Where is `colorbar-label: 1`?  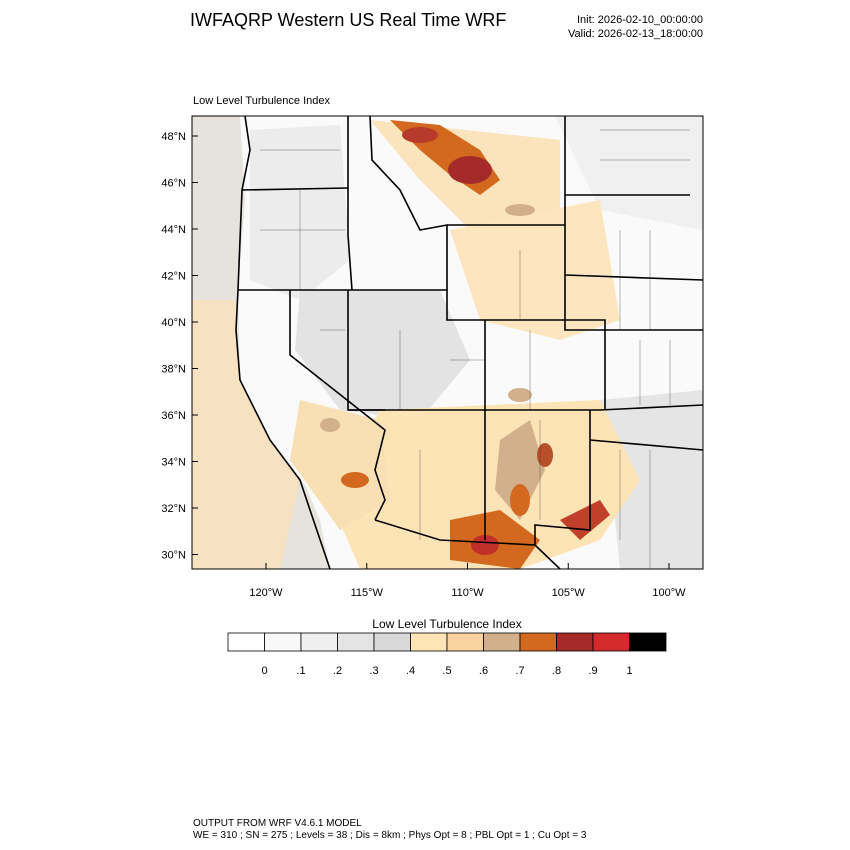
colorbar-label: 1 is located at coordinates (629, 671).